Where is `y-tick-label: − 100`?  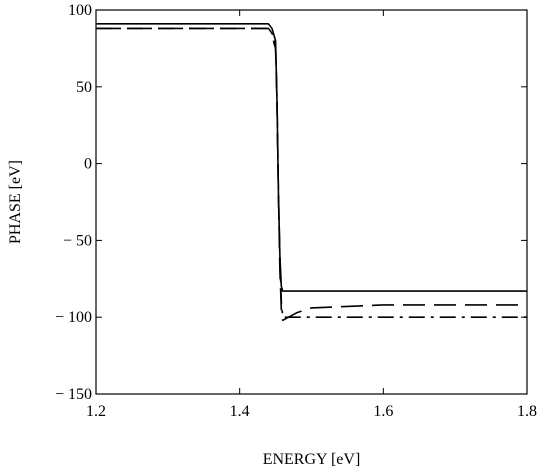 y-tick-label: − 100 is located at coordinates (73, 317).